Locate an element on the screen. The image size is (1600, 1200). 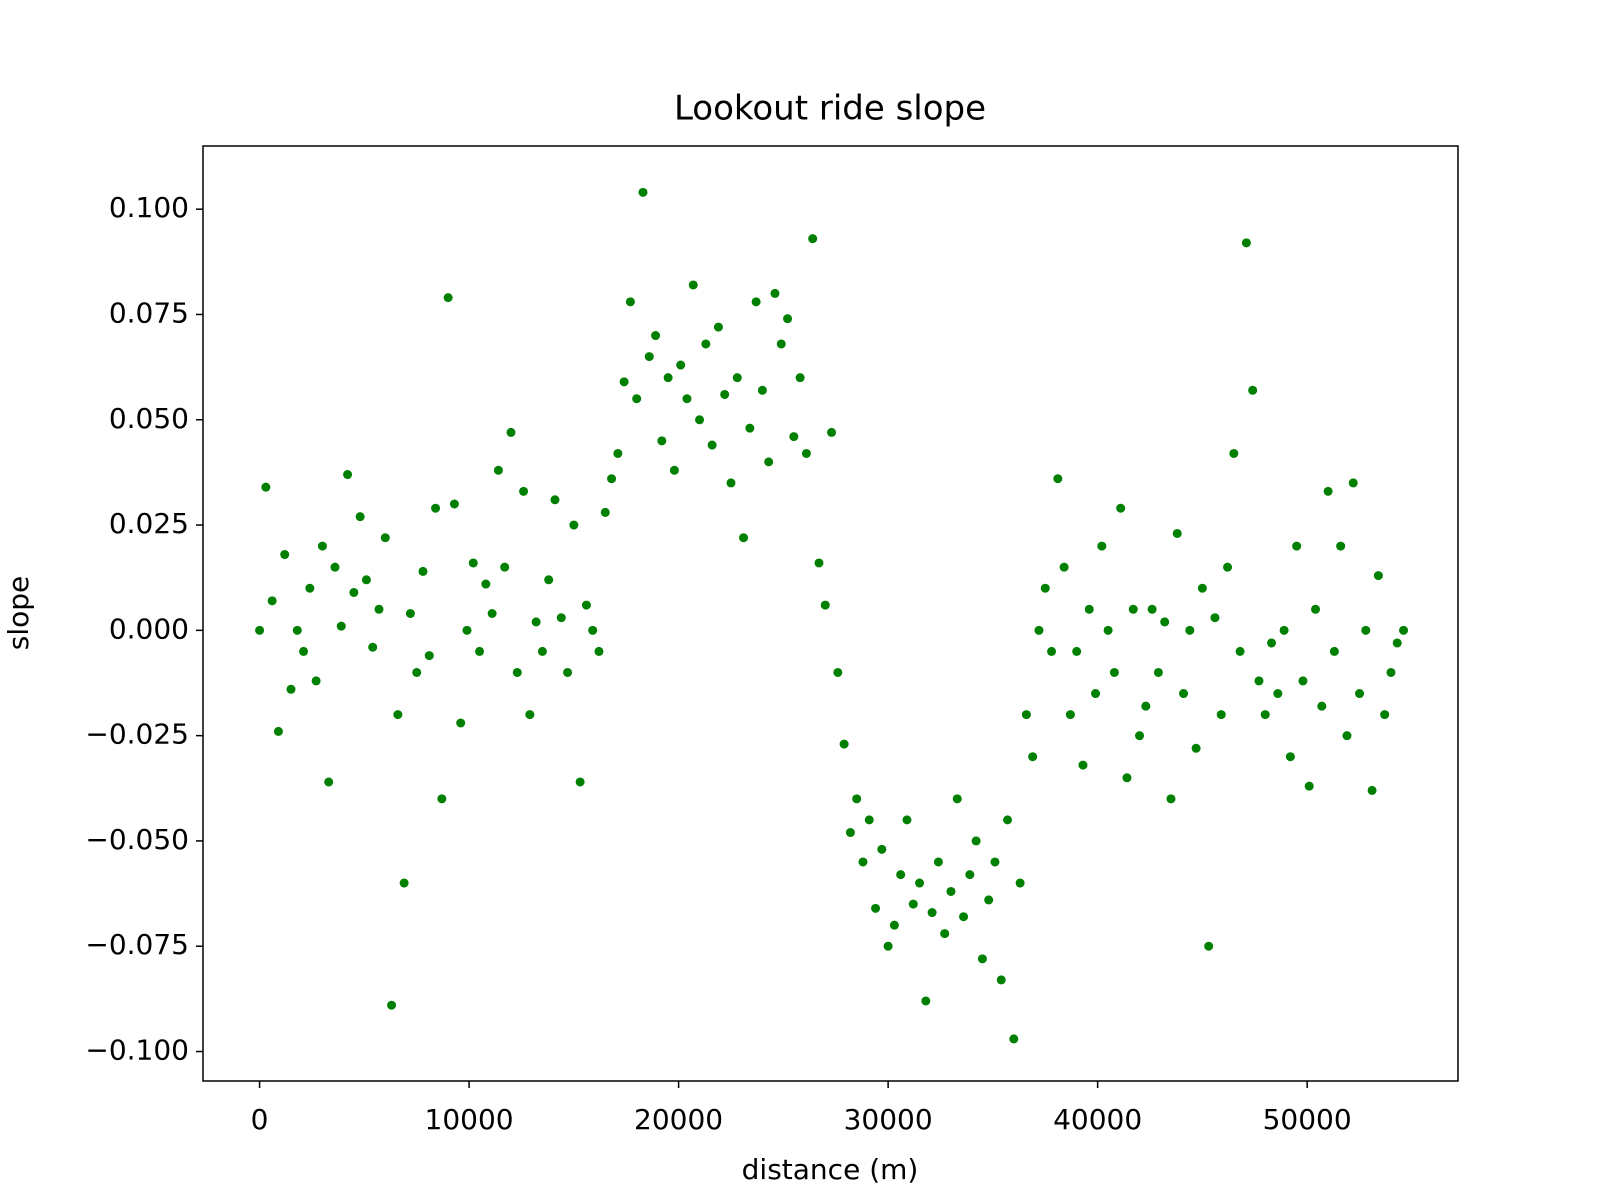
x-tick-label: 40000 is located at coordinates (1097, 1119).